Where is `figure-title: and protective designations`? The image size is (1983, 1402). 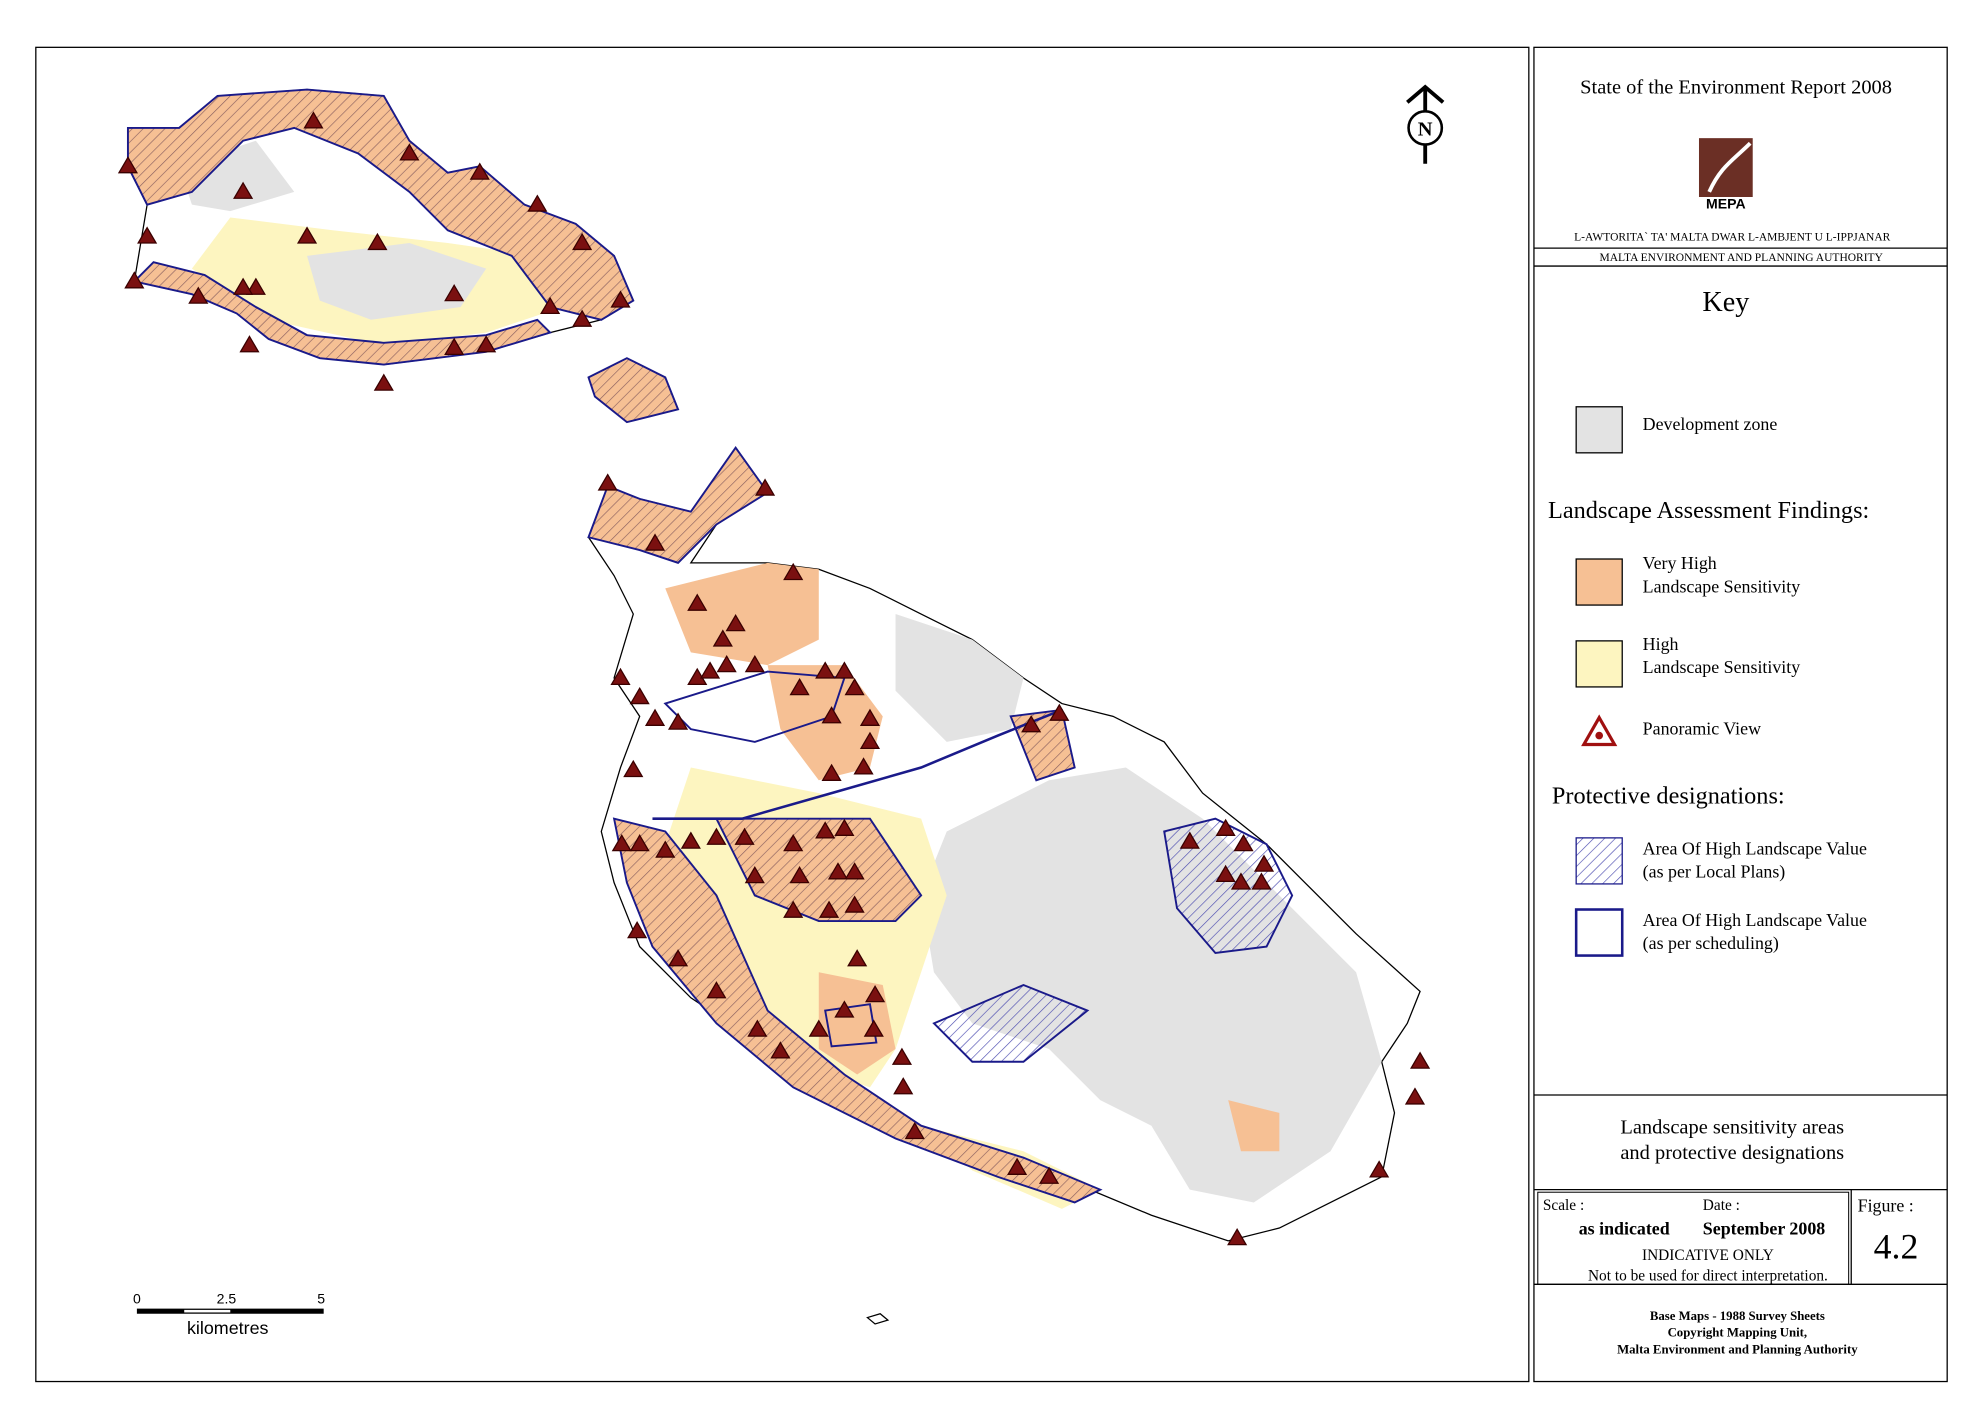 figure-title: and protective designations is located at coordinates (1732, 1153).